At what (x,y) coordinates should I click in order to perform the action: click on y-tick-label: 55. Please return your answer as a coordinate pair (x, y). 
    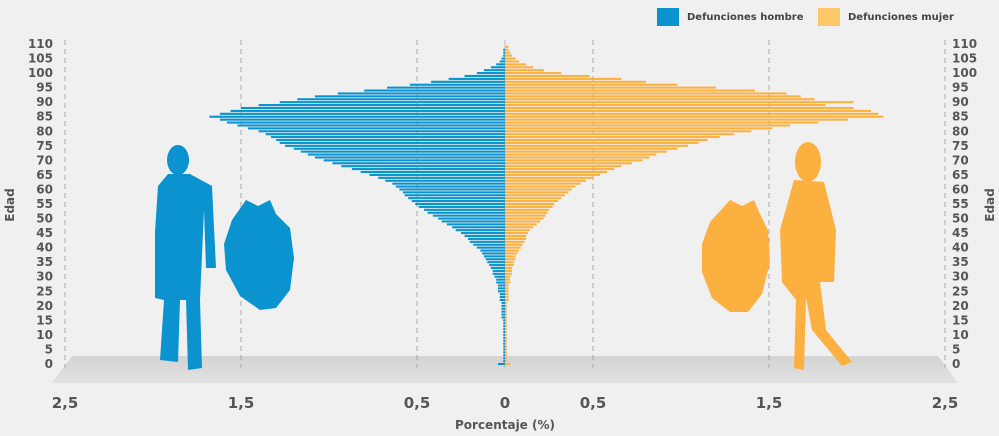
    Looking at the image, I should click on (960, 204).